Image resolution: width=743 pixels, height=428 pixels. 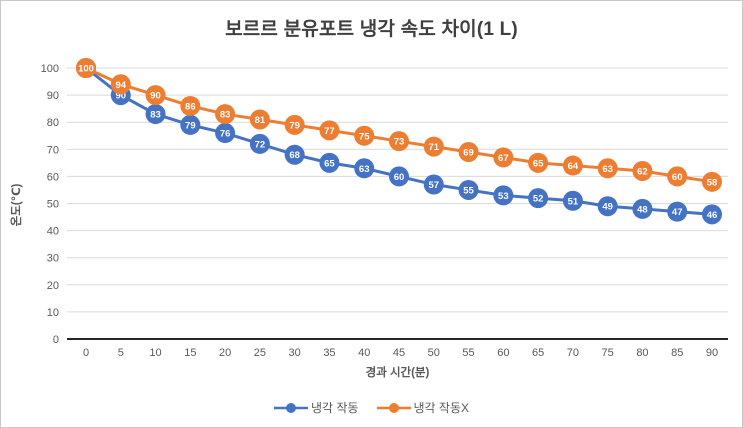 What do you see at coordinates (260, 144) in the screenshot?
I see `data-point-label: 72` at bounding box center [260, 144].